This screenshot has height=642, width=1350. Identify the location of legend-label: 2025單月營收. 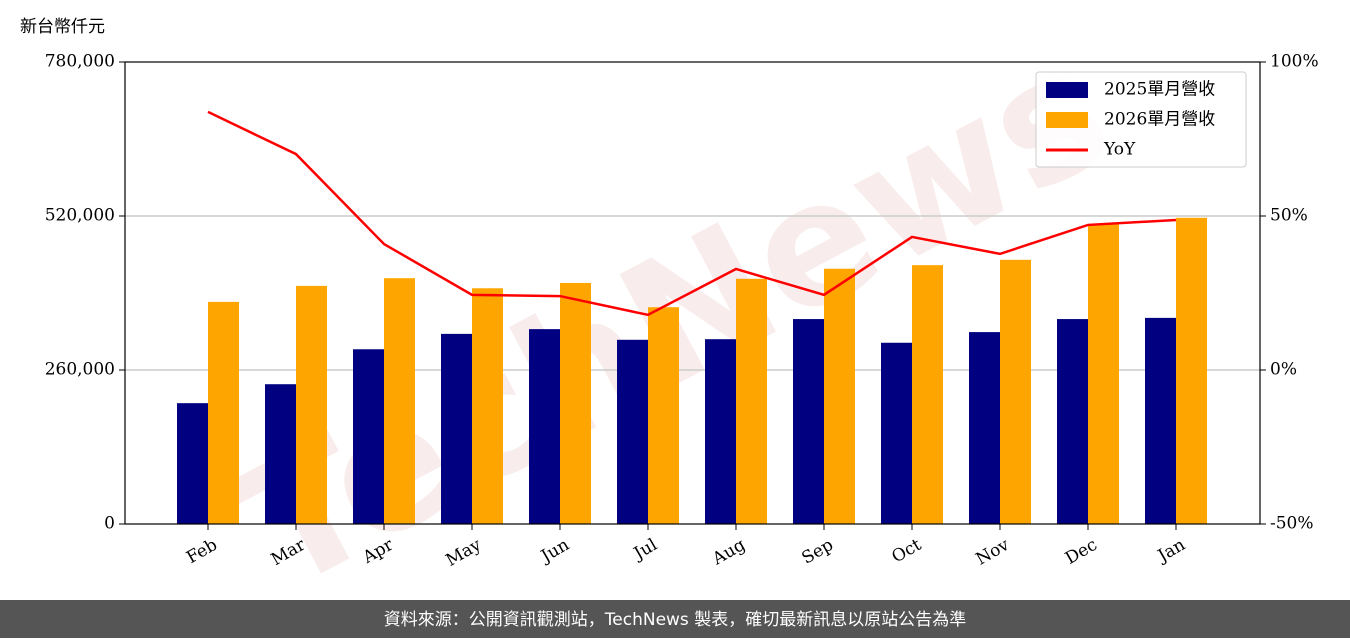
(1159, 90).